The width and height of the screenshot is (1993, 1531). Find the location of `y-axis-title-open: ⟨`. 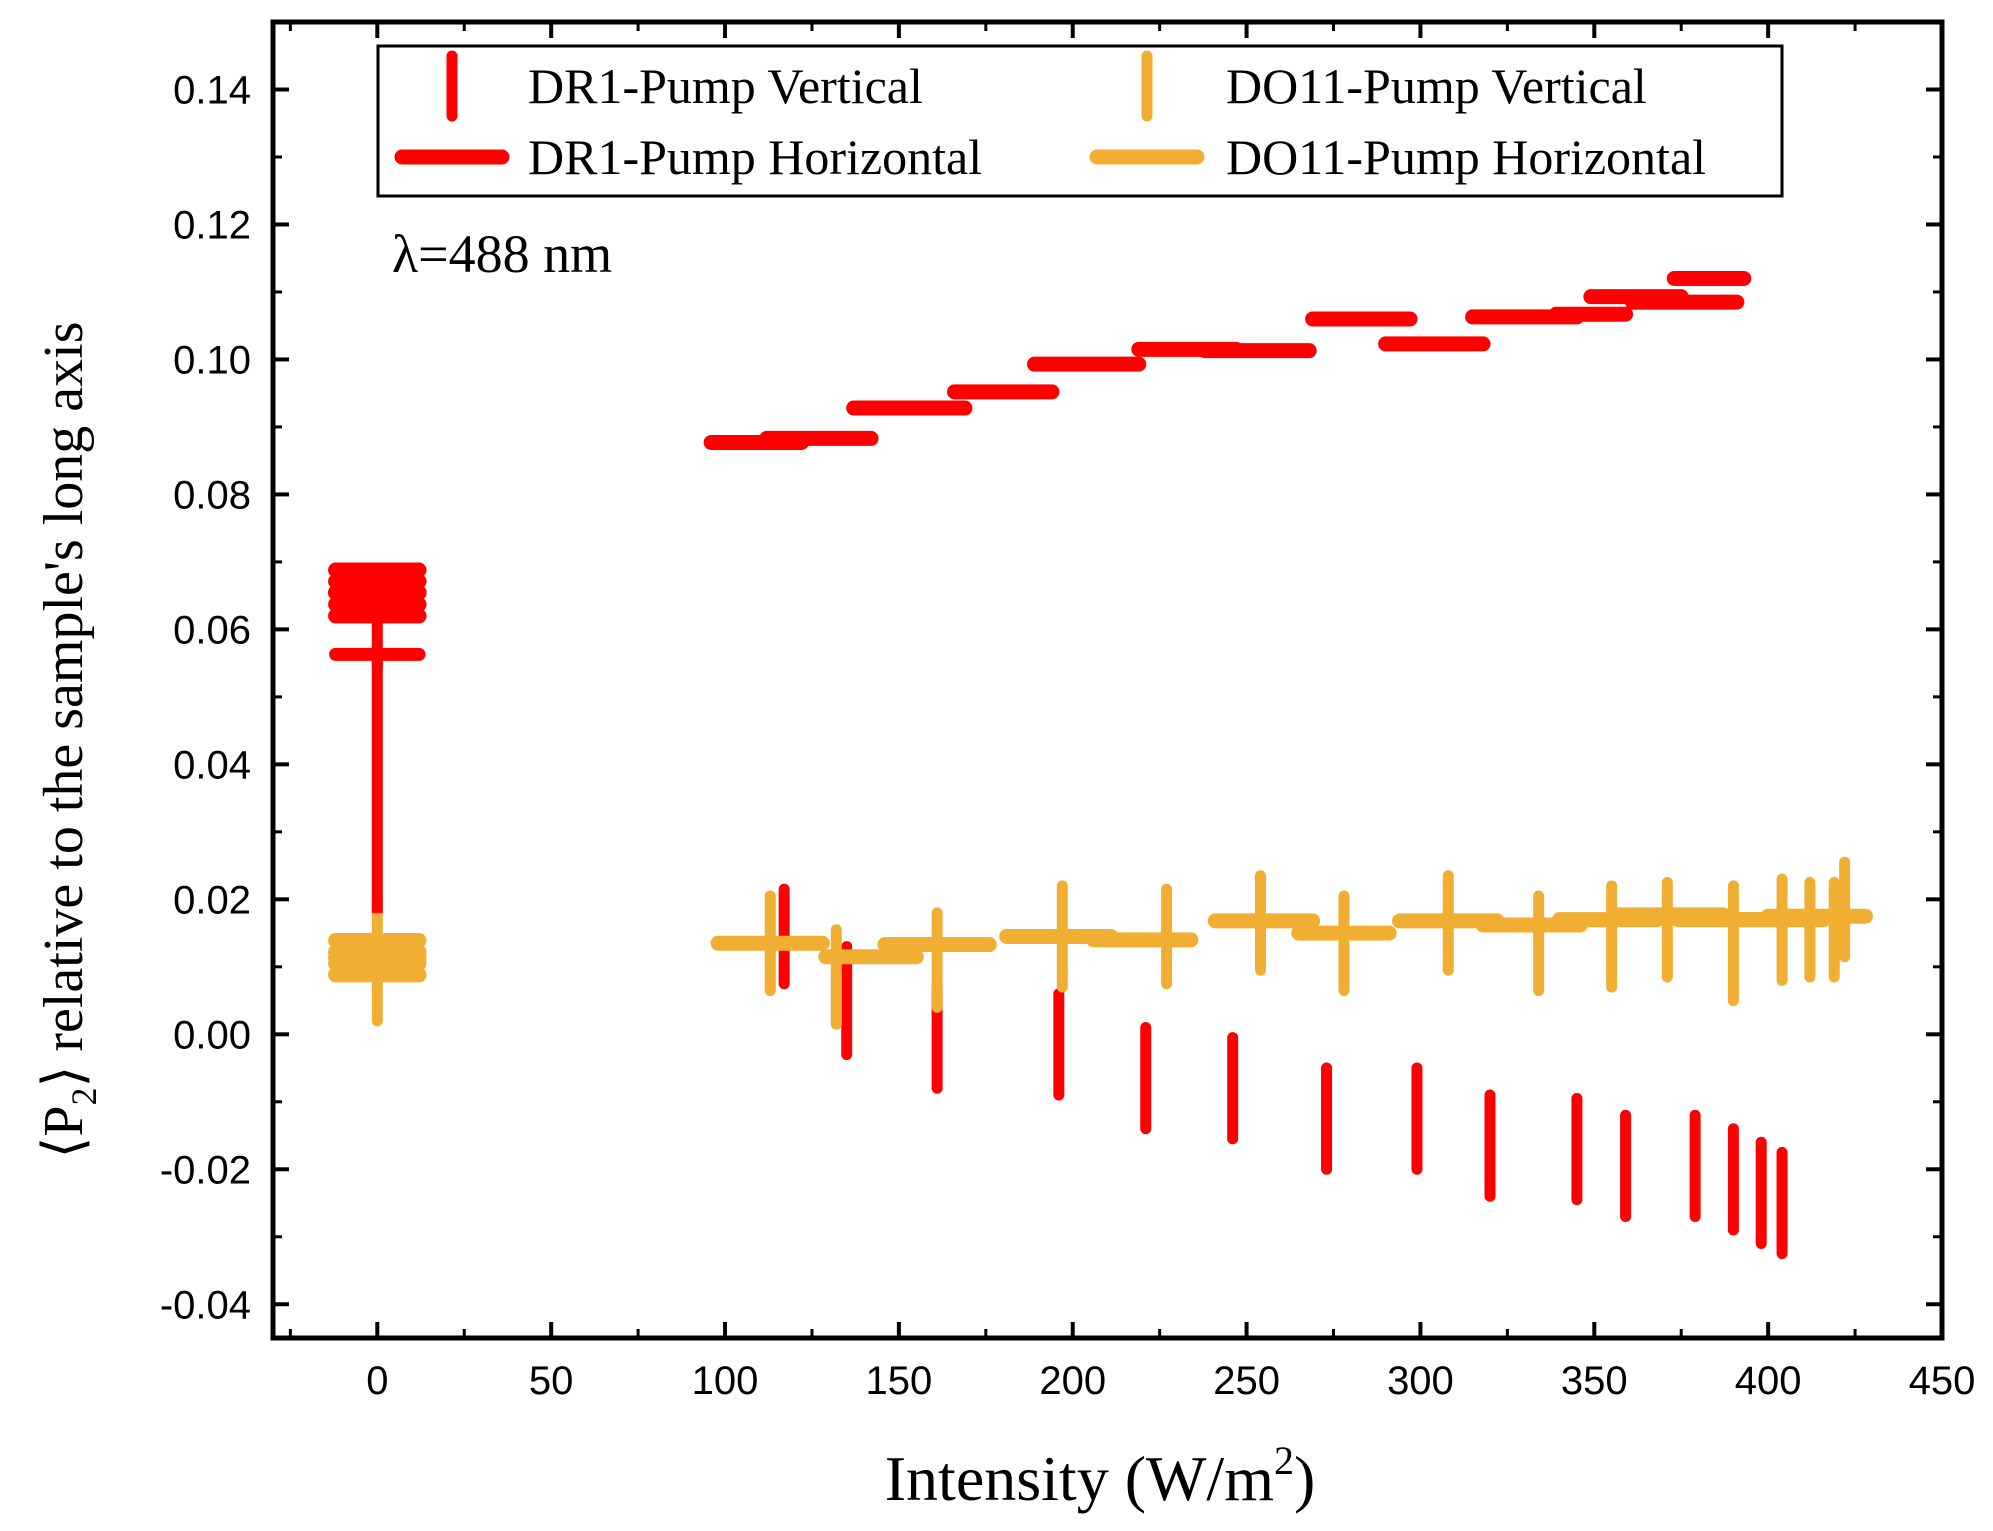

y-axis-title-open: ⟨ is located at coordinates (64, 1148).